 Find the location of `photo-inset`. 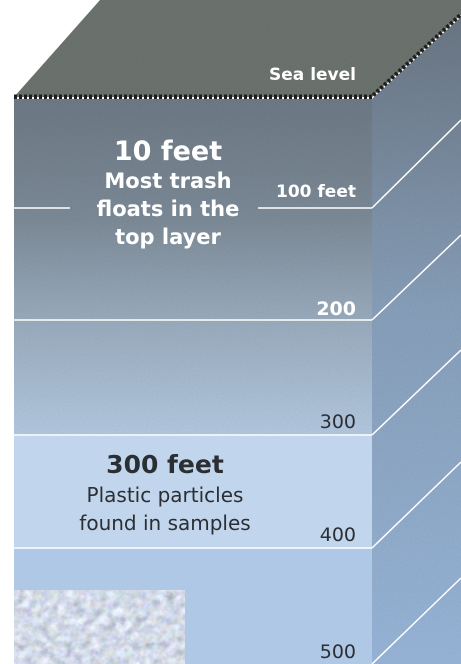

photo-inset is located at coordinates (99, 627).